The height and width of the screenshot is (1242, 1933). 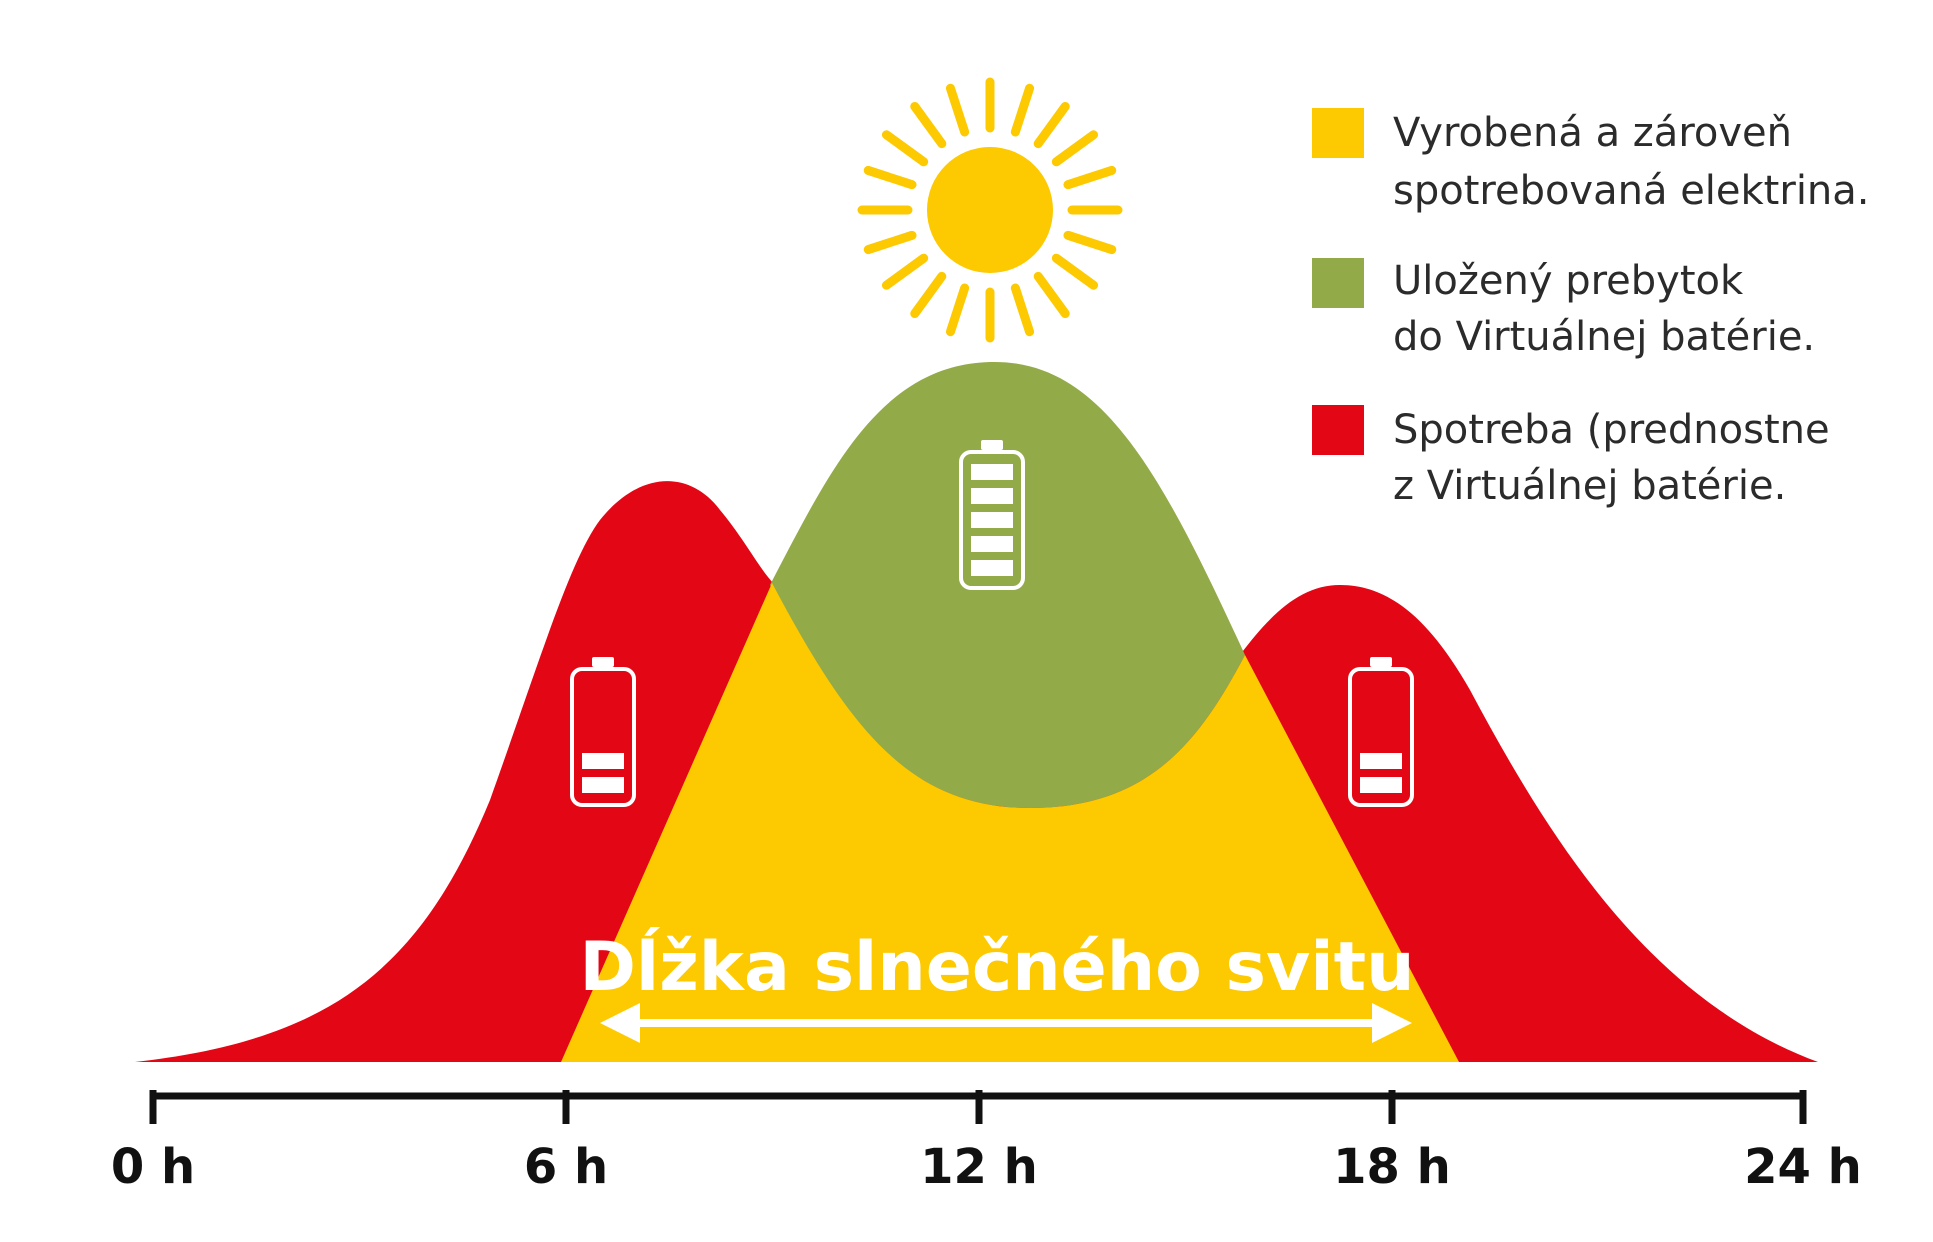 I want to click on legend-swatch-produced, so click(x=1338, y=133).